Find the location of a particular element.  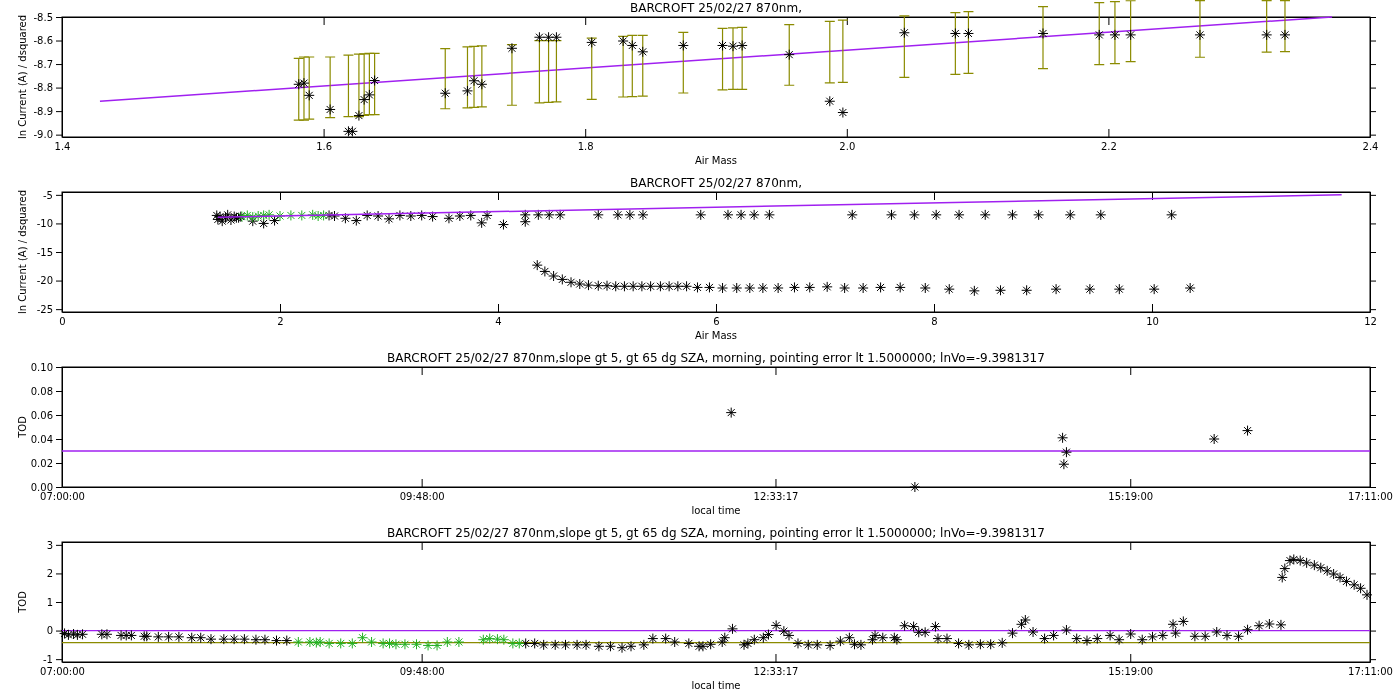

x-tick-label: 1.6 is located at coordinates (324, 147).